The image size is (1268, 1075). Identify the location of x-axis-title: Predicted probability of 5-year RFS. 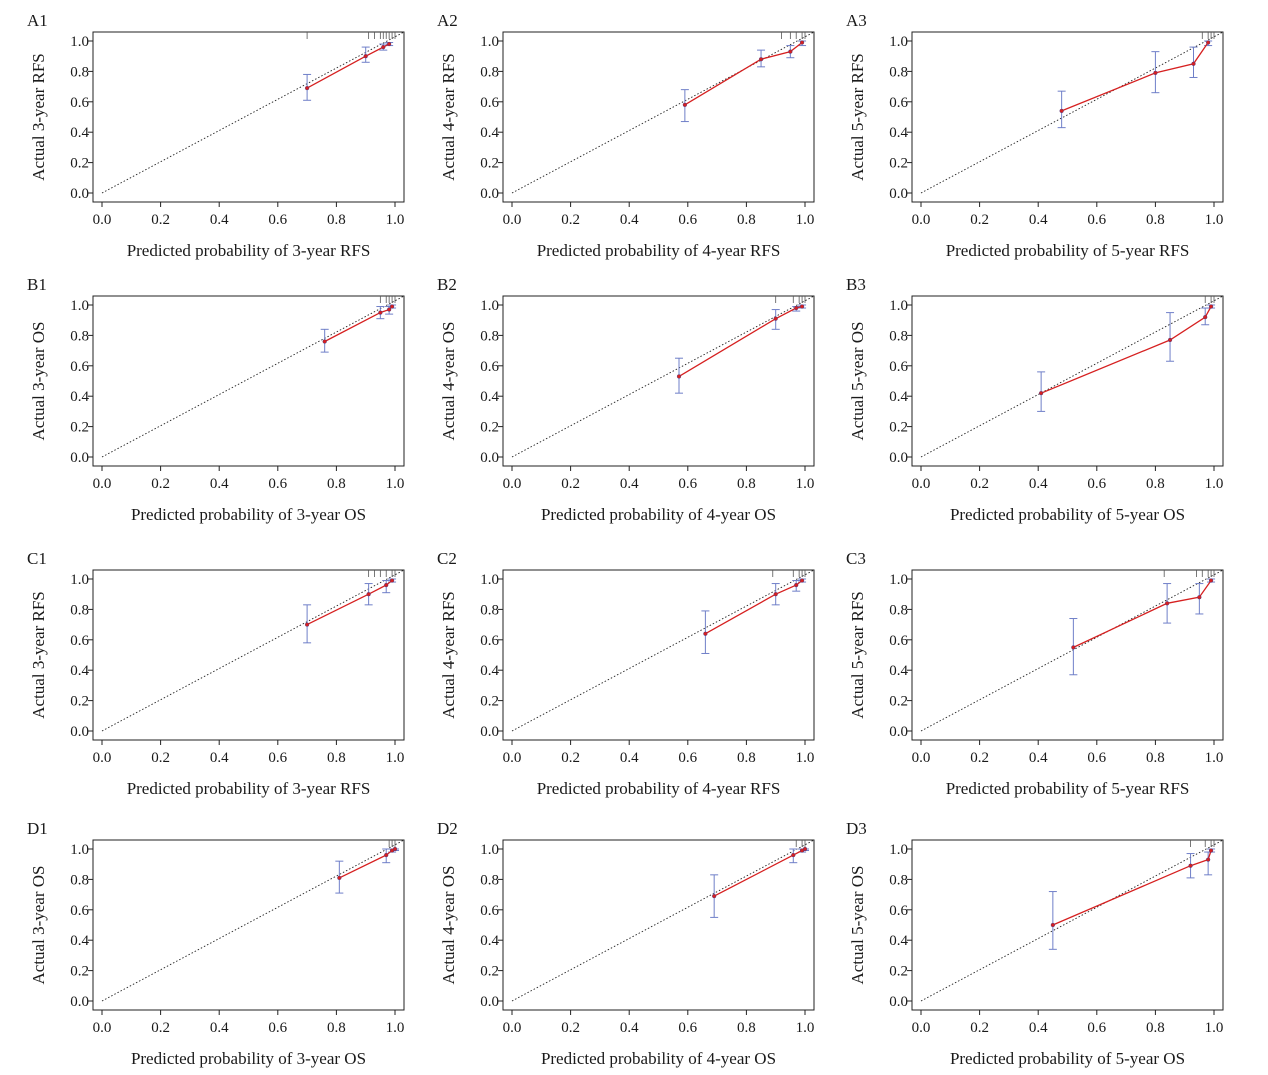
(1068, 788).